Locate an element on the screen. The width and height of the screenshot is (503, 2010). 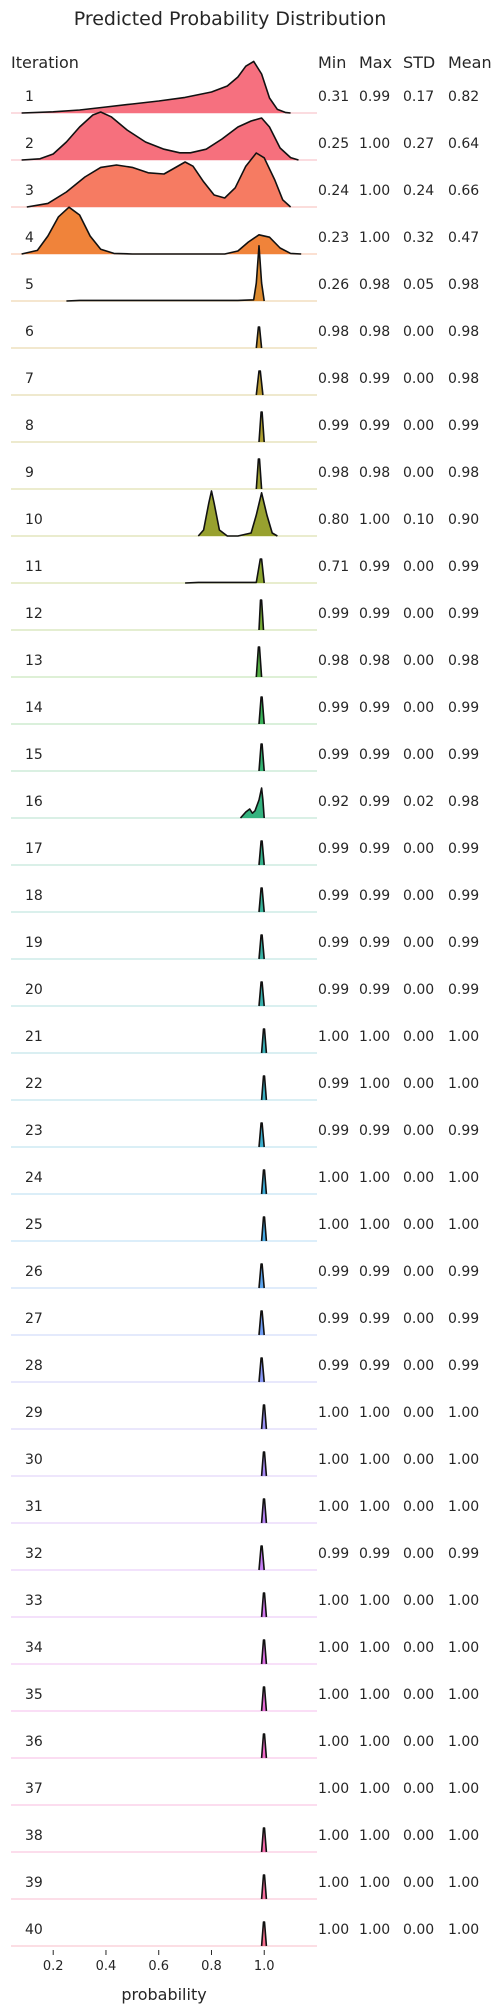
iteration-label: 11 is located at coordinates (34, 567).